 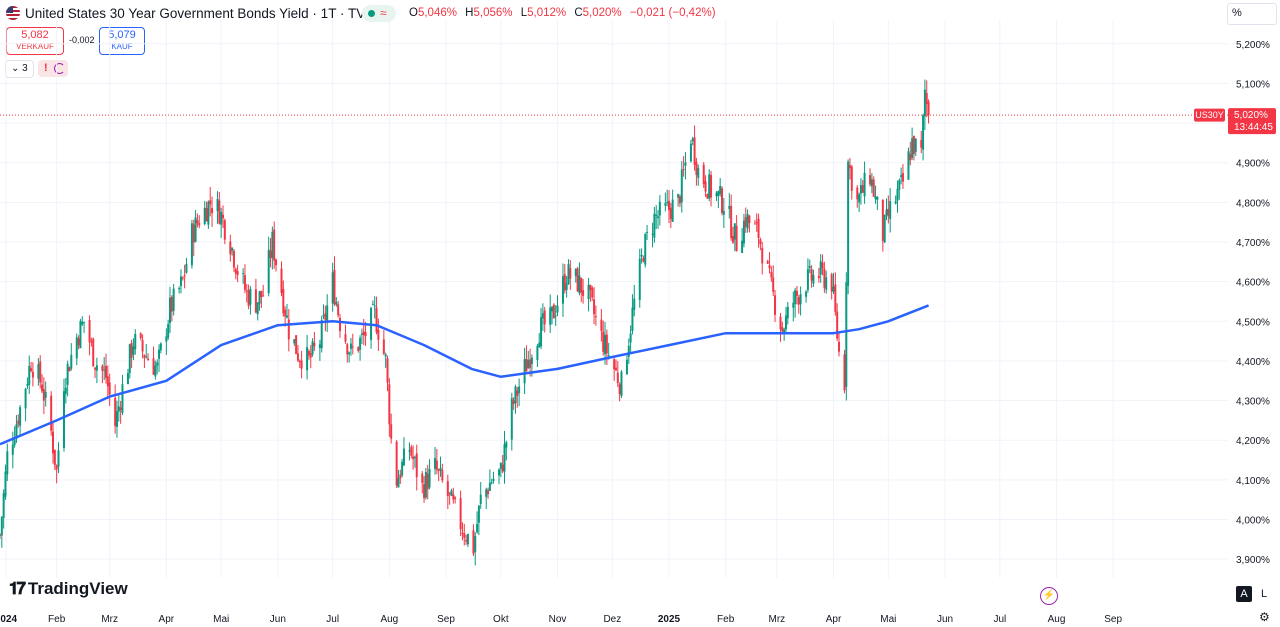 I want to click on sell-button: 5,082 VERKAUF, so click(x=35, y=41).